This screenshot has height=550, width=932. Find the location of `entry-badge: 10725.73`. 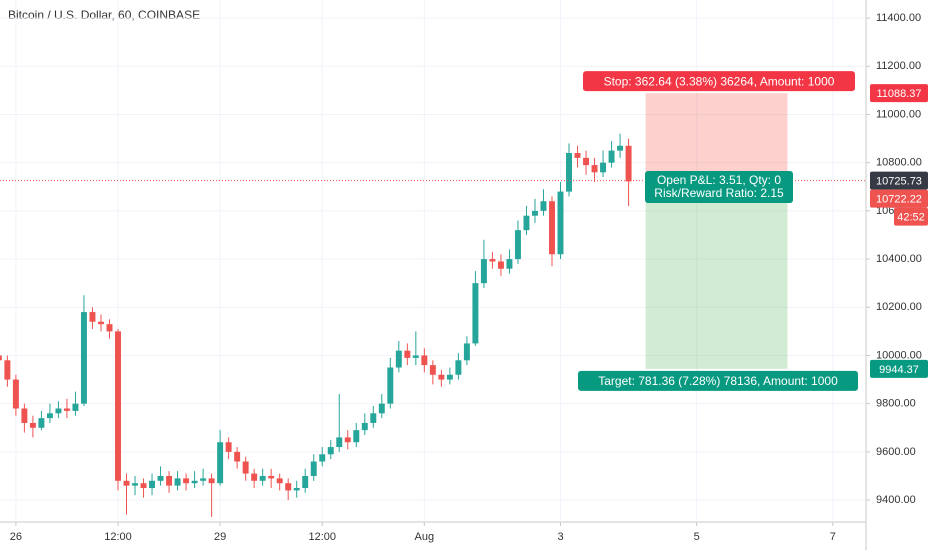

entry-badge: 10725.73 is located at coordinates (899, 181).